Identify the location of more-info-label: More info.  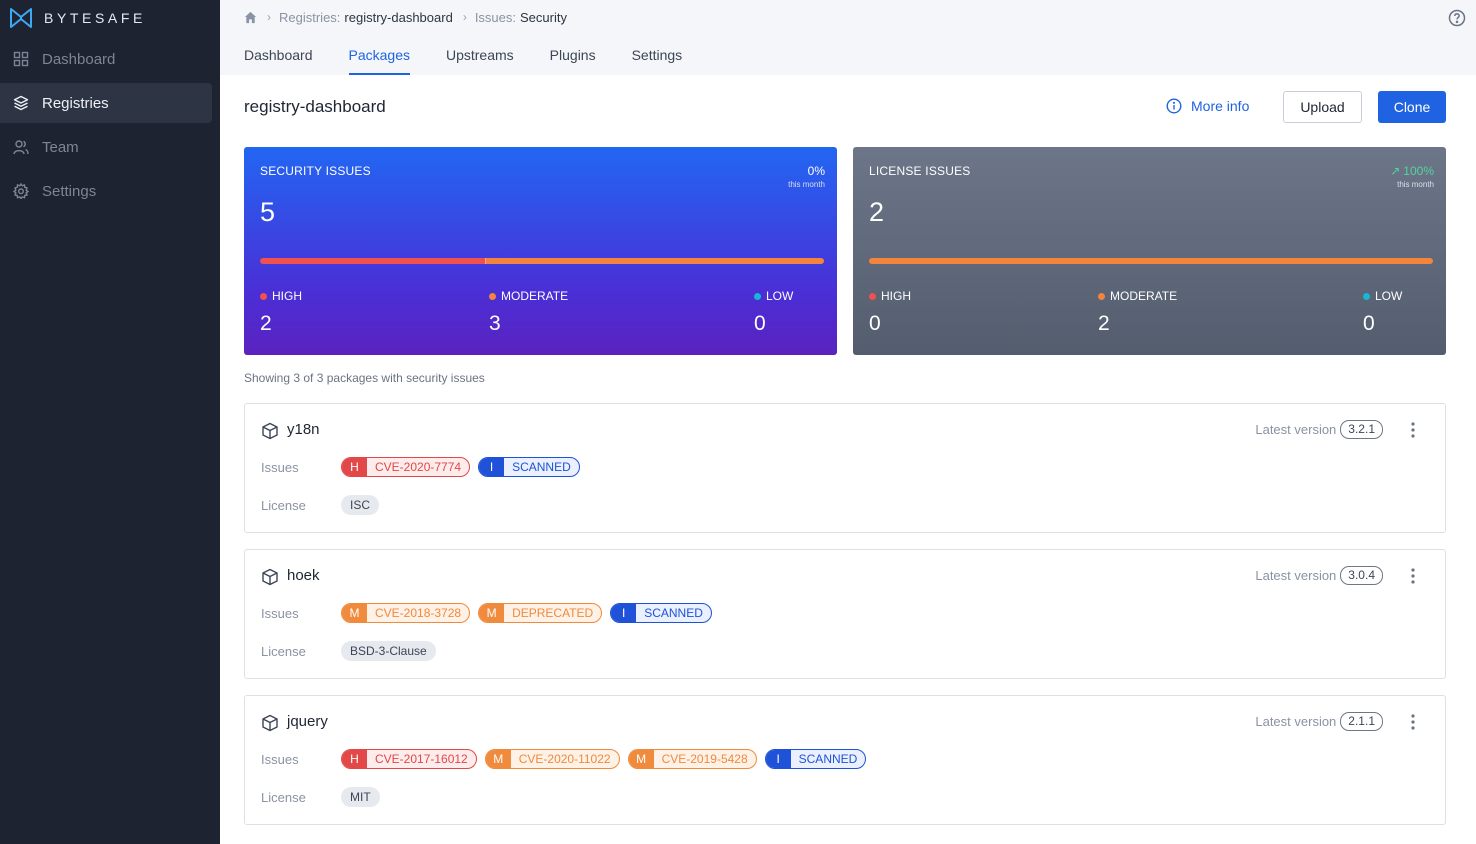
(1220, 106).